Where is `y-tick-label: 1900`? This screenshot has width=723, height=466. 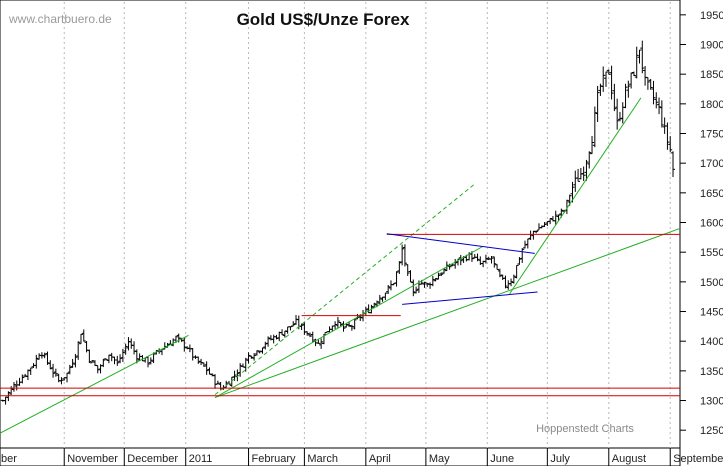 y-tick-label: 1900 is located at coordinates (711, 46).